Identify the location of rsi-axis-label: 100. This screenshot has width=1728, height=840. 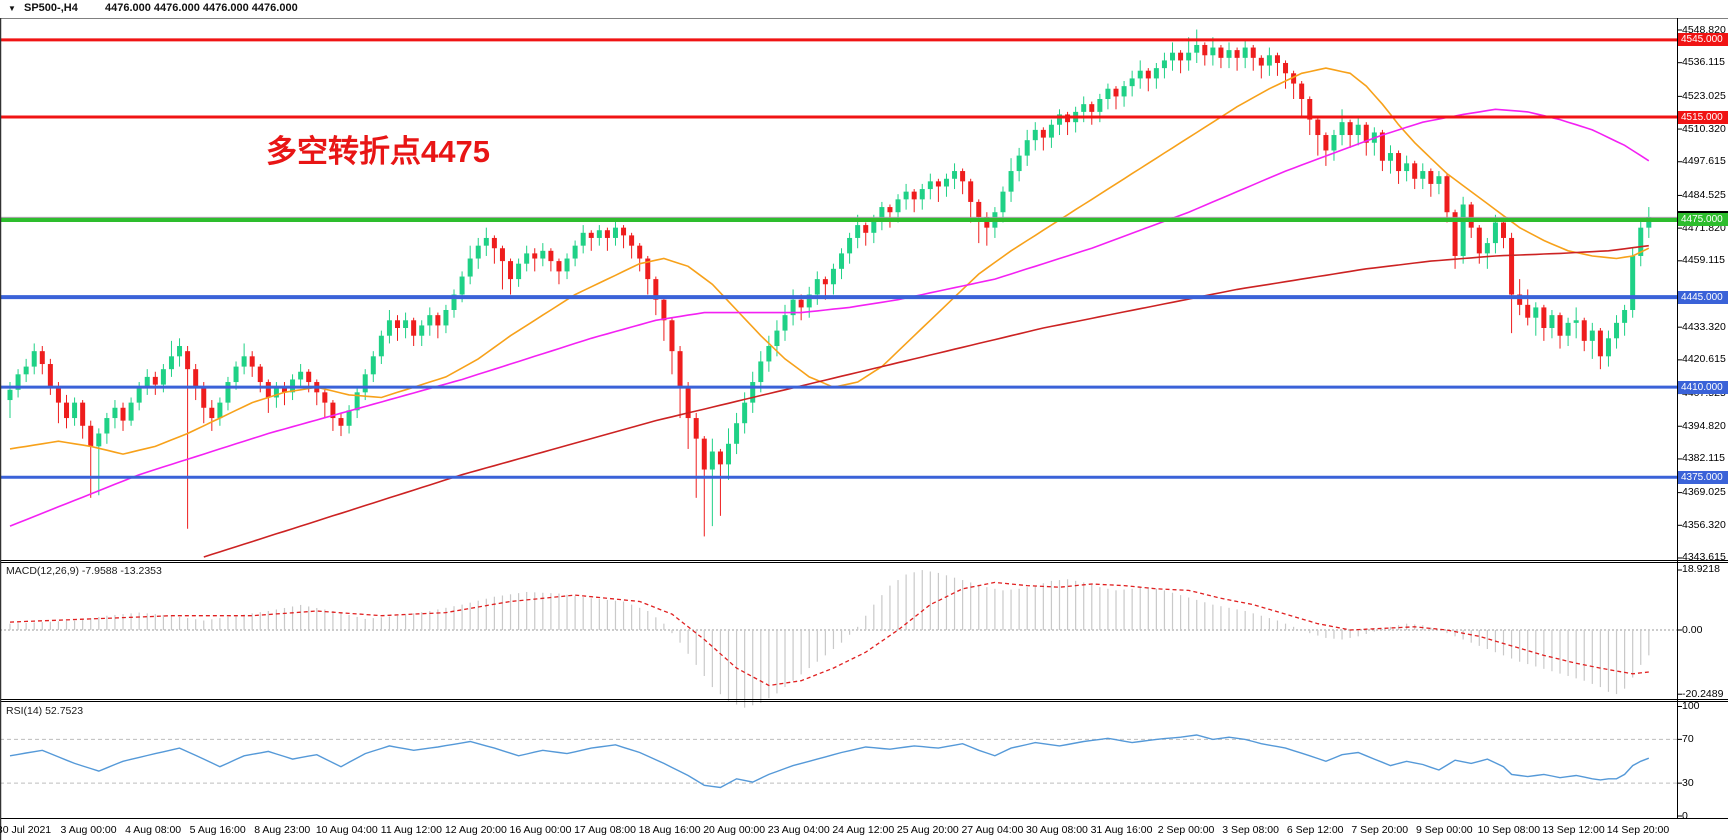
(1691, 706).